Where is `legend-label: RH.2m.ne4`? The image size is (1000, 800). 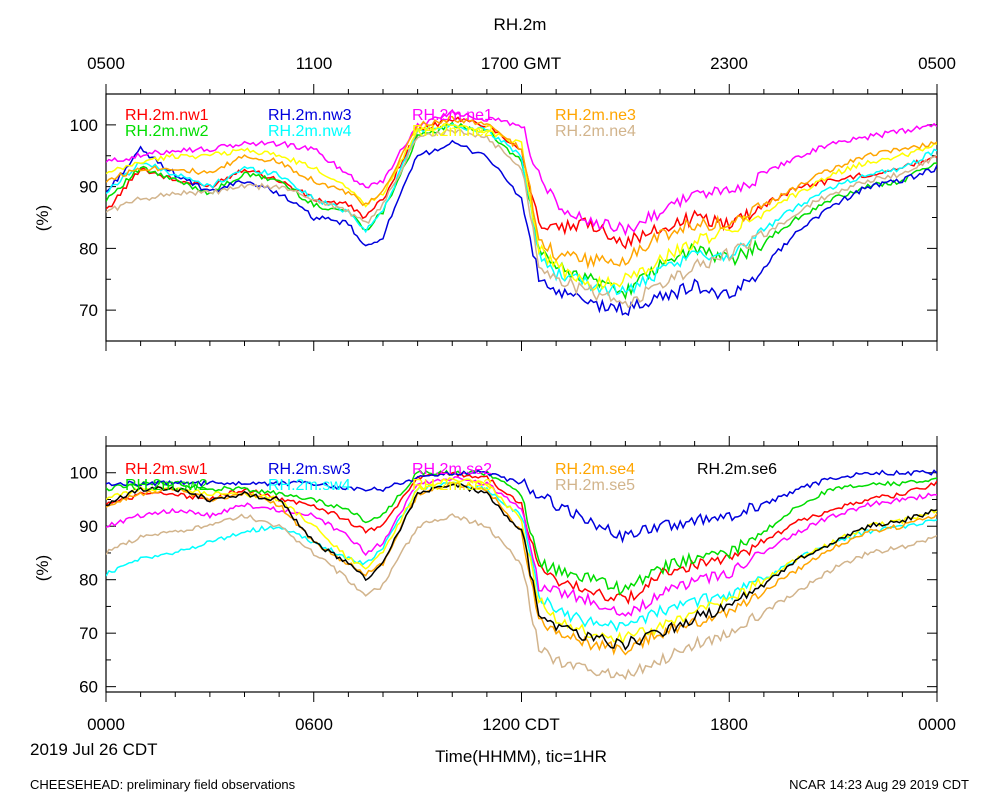 legend-label: RH.2m.ne4 is located at coordinates (595, 131).